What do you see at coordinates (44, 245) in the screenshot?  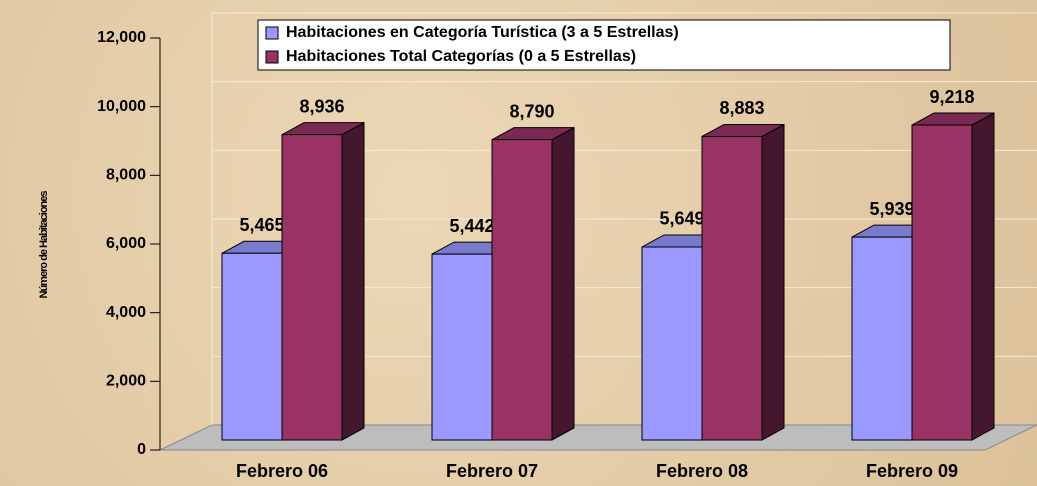 I see `y-axis-label: Número de Habitaciones` at bounding box center [44, 245].